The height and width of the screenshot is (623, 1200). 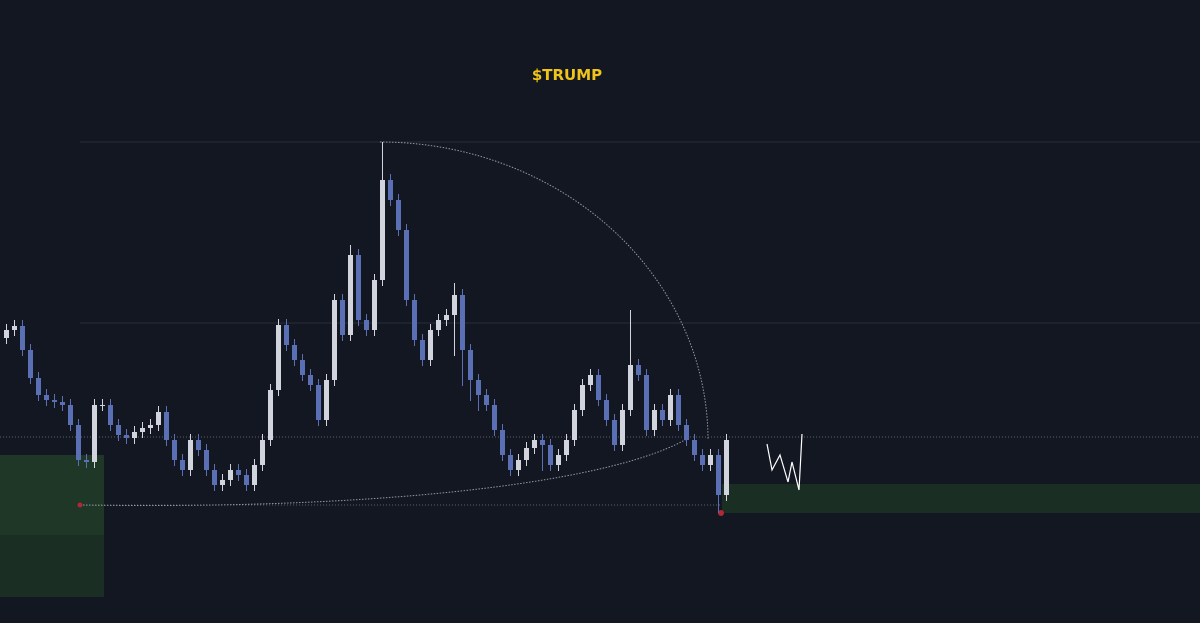 What do you see at coordinates (52, 495) in the screenshot?
I see `demand-zone-inner` at bounding box center [52, 495].